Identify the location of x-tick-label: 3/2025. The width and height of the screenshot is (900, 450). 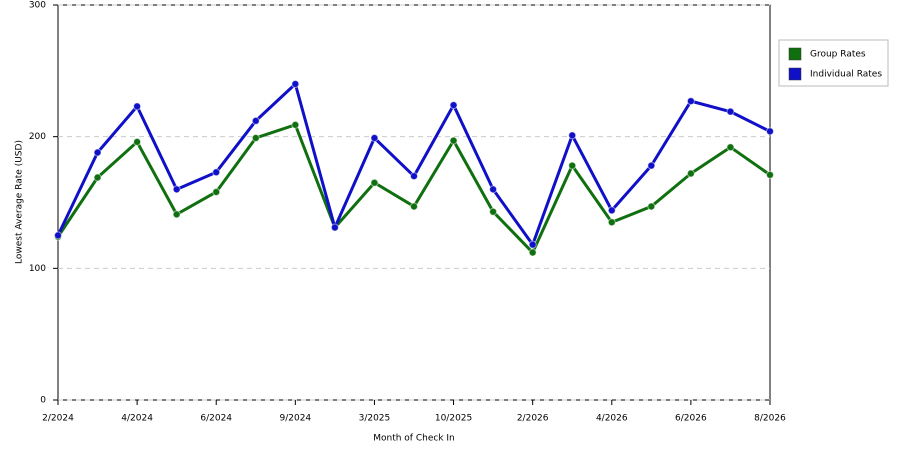
(375, 419).